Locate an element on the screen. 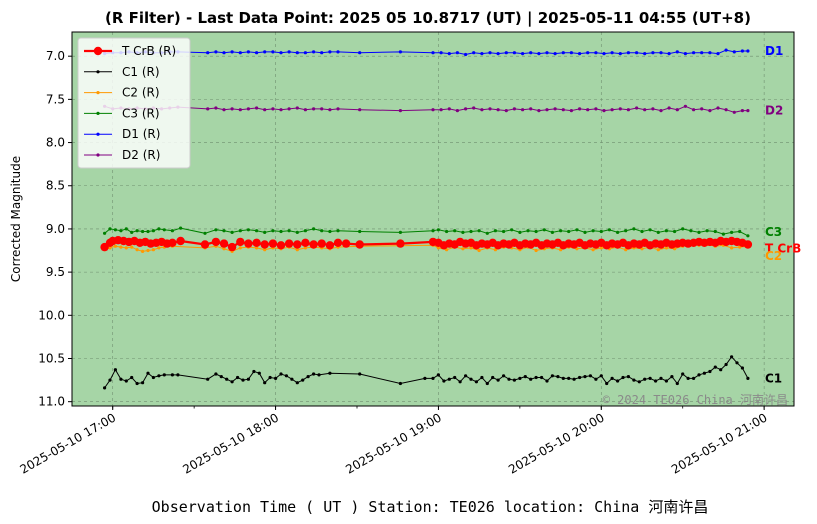 The width and height of the screenshot is (817, 524). legend-item: C3 (R) is located at coordinates (122, 113).